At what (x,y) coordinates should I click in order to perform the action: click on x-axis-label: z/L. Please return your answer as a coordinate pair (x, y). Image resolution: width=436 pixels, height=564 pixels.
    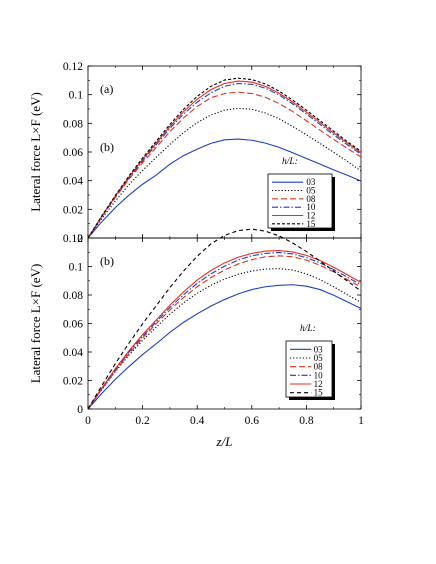
    Looking at the image, I should click on (224, 441).